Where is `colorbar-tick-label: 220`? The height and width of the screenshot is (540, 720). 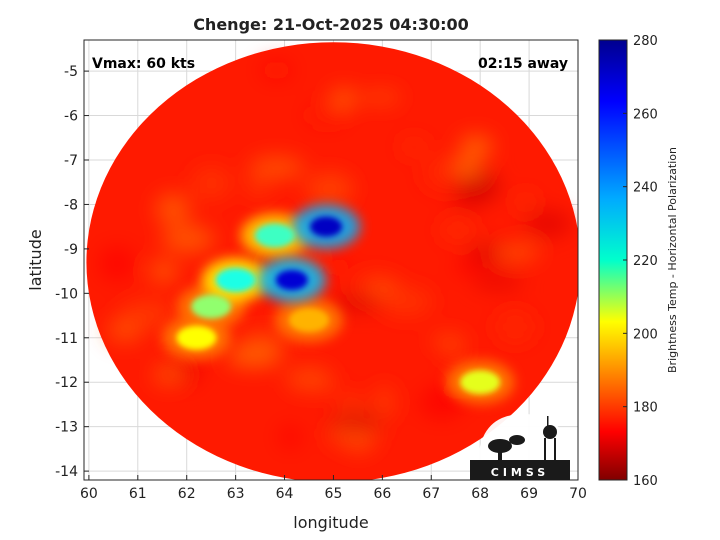 colorbar-tick-label: 220 is located at coordinates (645, 261).